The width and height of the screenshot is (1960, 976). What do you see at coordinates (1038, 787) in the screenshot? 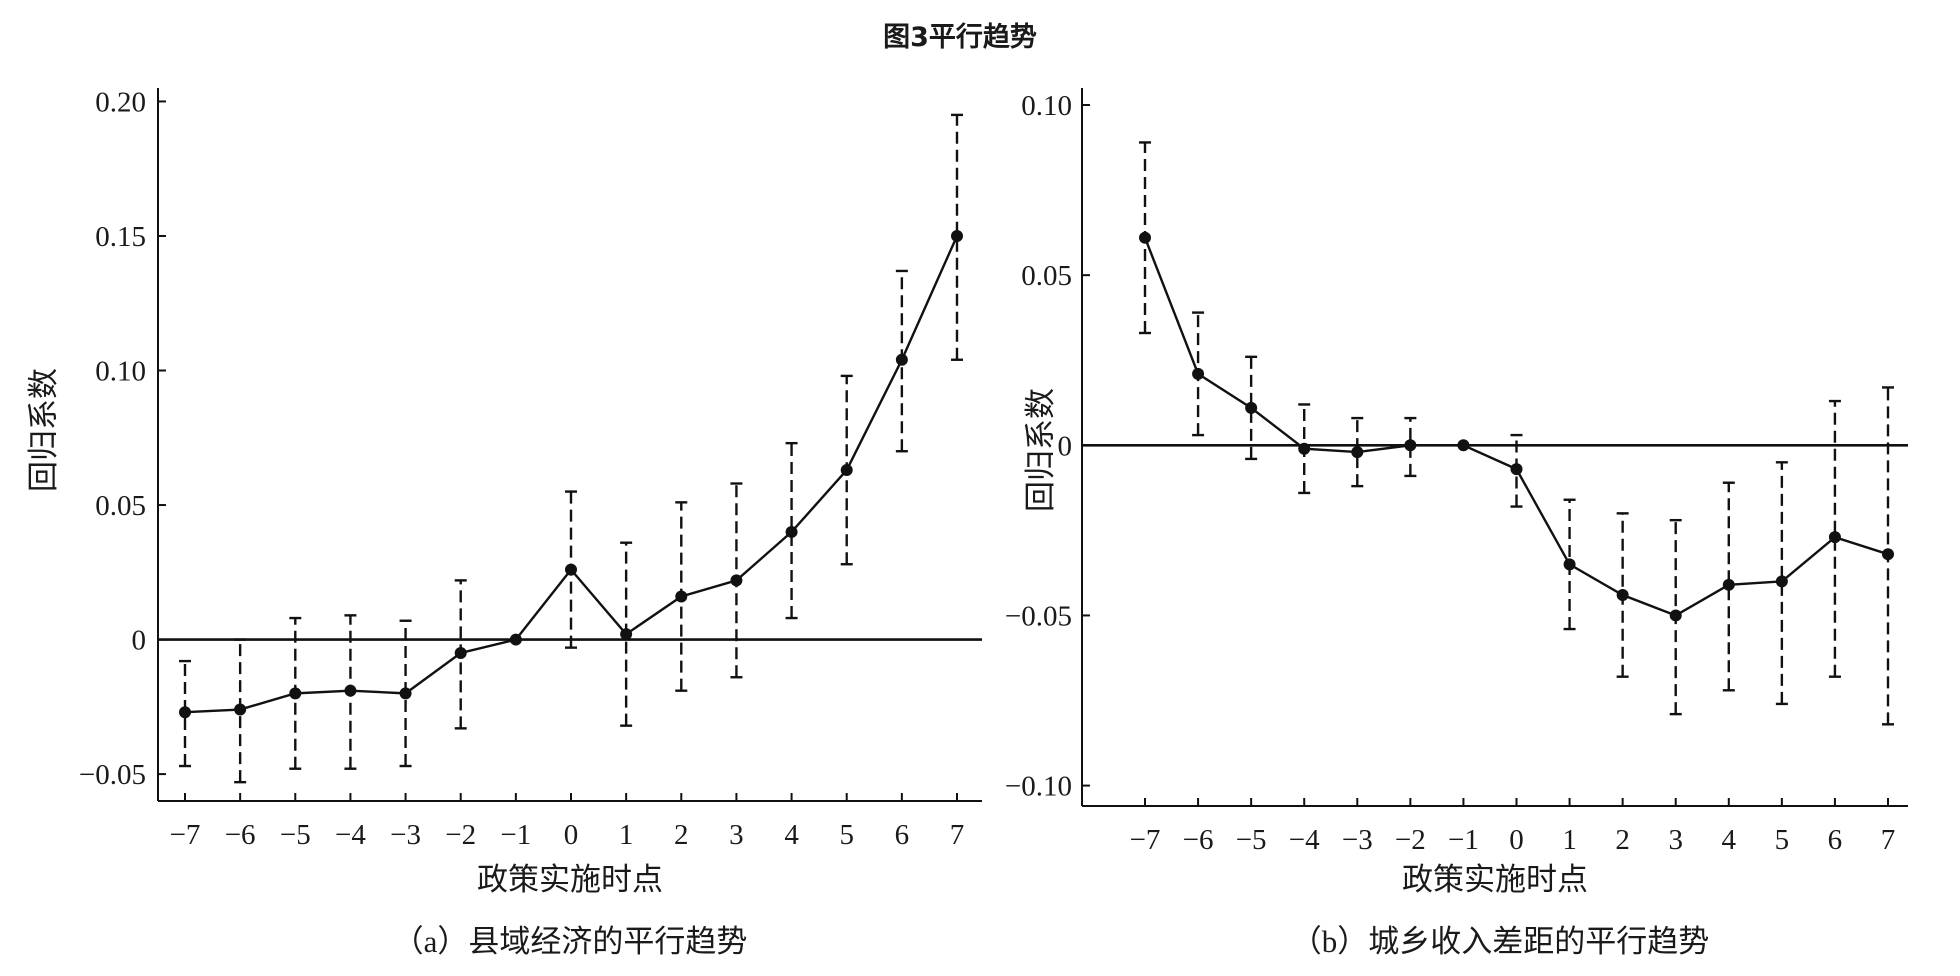
I see `y-tick-label: −0.10` at bounding box center [1038, 787].